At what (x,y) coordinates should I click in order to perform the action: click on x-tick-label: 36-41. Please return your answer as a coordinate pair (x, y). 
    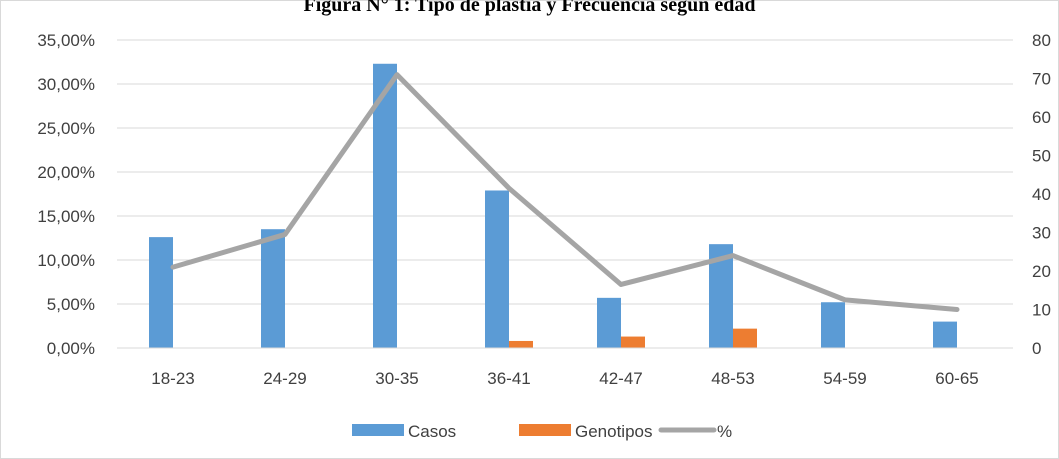
    Looking at the image, I should click on (508, 378).